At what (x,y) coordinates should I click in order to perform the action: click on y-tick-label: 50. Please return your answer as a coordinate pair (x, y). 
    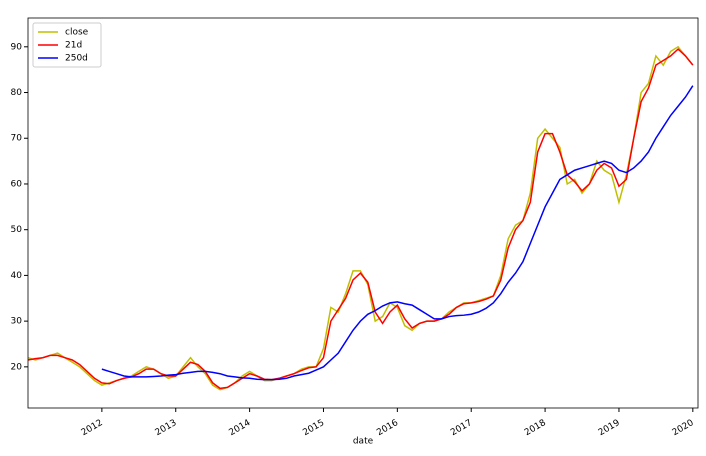
    Looking at the image, I should click on (17, 230).